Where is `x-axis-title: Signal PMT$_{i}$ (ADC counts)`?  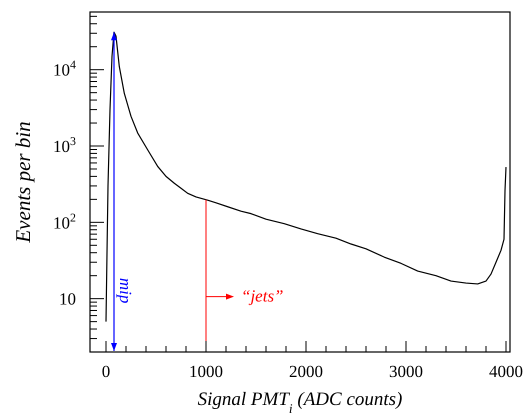 x-axis-title: Signal PMT$_{i}$ (ADC counts) is located at coordinates (300, 402).